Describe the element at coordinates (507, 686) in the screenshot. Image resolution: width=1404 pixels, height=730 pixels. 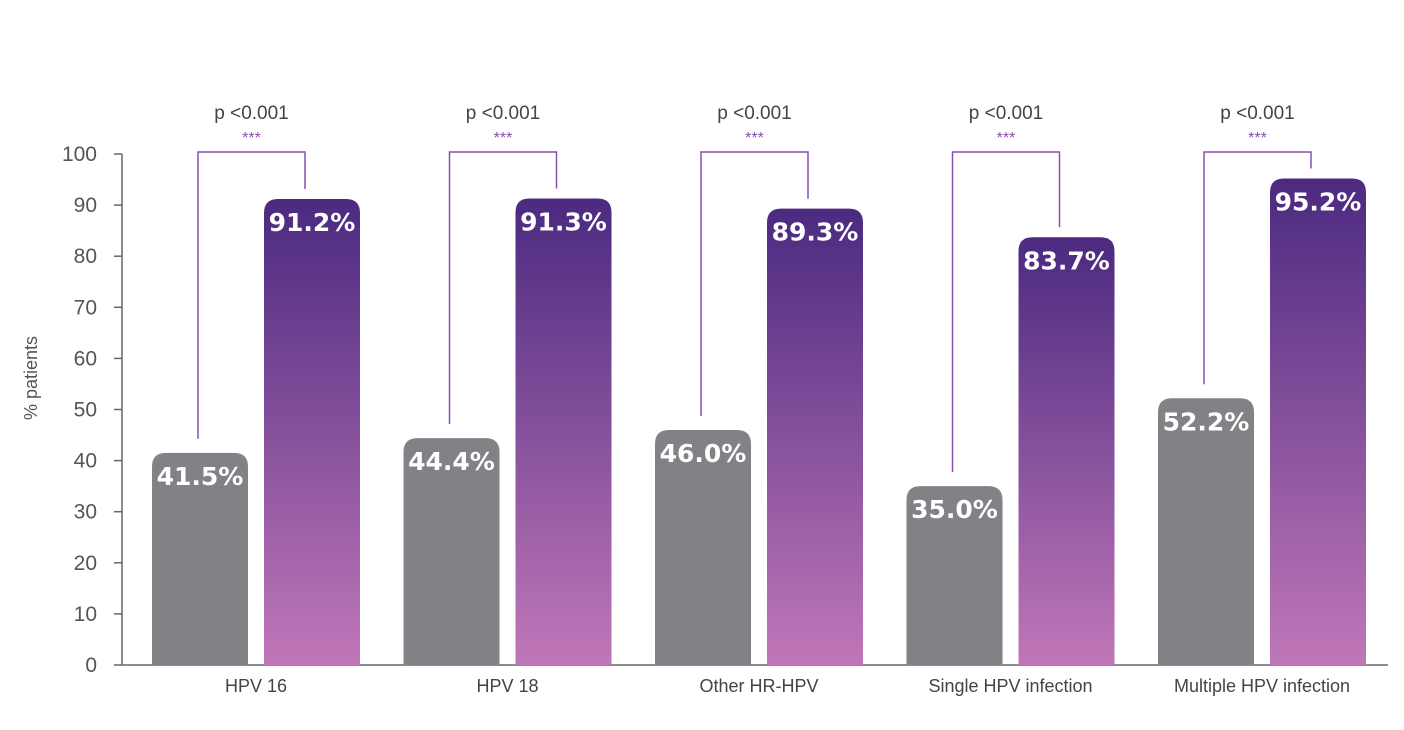
I see `category-label: HPV 18` at that location.